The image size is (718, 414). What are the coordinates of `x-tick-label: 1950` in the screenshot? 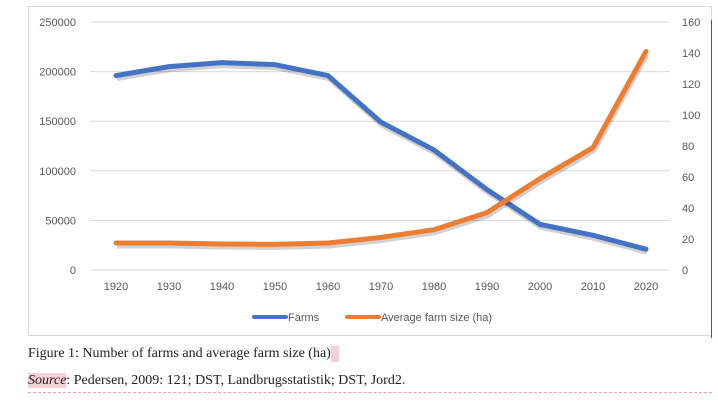 It's located at (275, 287).